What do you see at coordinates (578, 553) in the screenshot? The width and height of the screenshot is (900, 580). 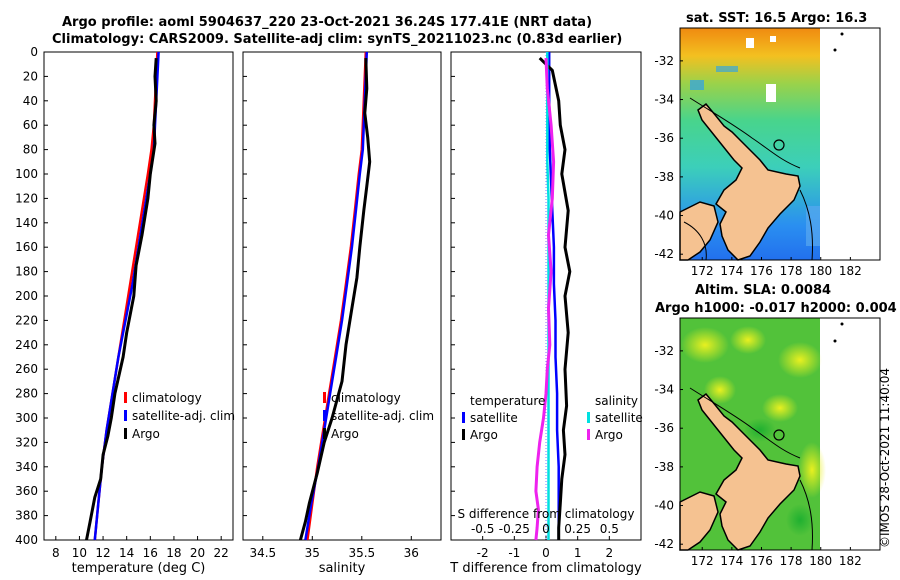 I see `x-tick-label: 1` at bounding box center [578, 553].